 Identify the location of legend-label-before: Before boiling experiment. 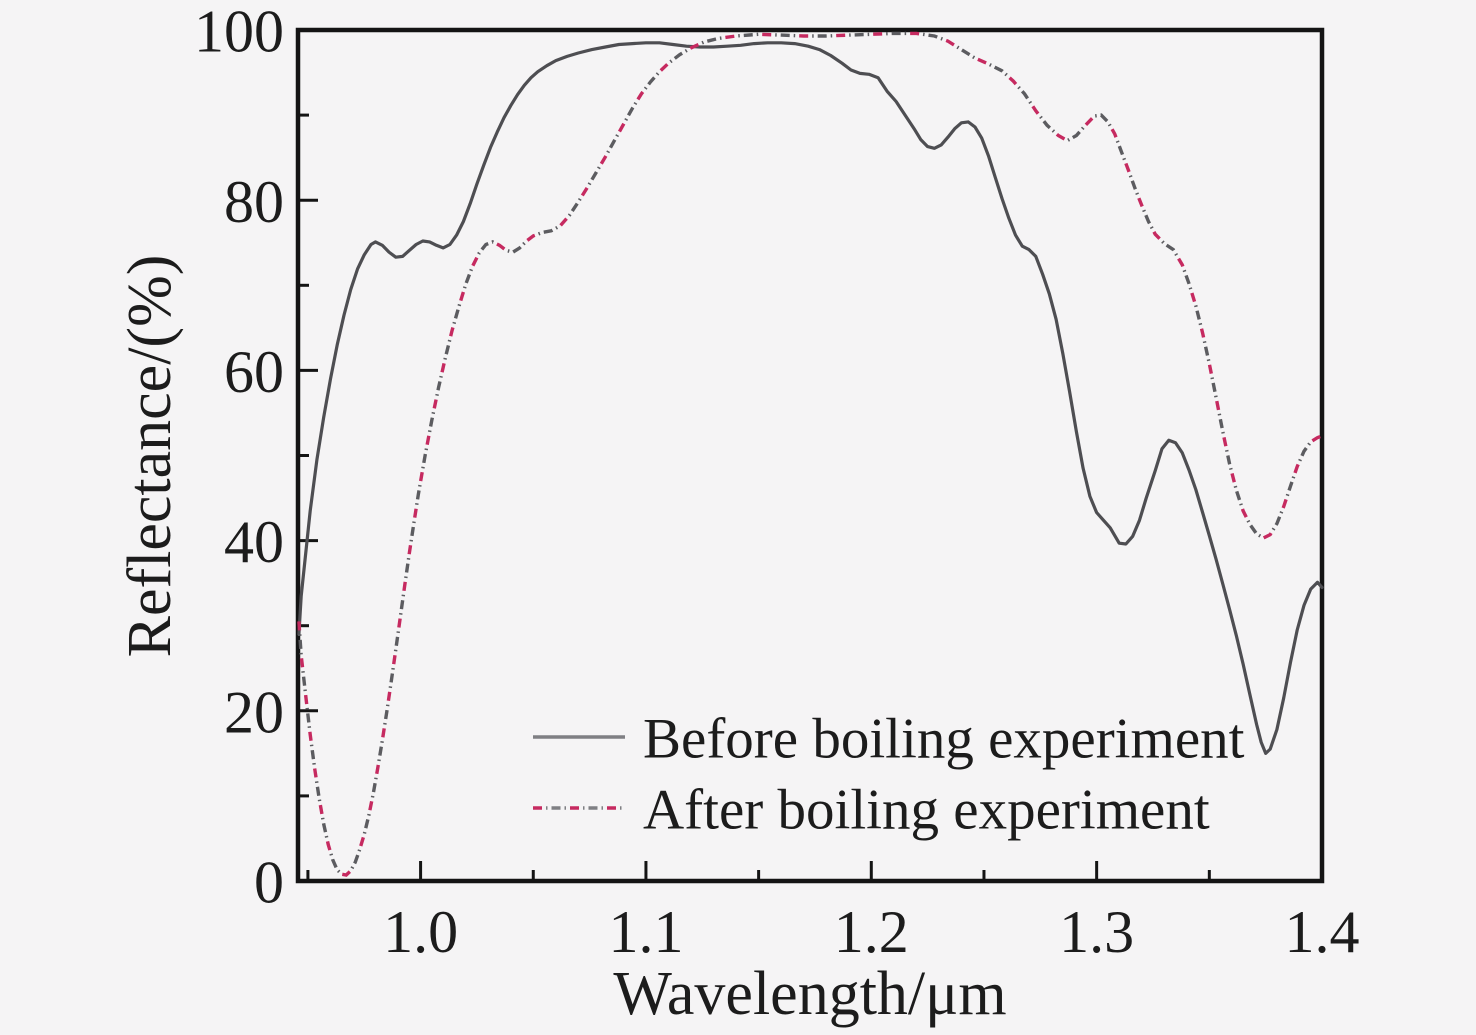
(944, 739).